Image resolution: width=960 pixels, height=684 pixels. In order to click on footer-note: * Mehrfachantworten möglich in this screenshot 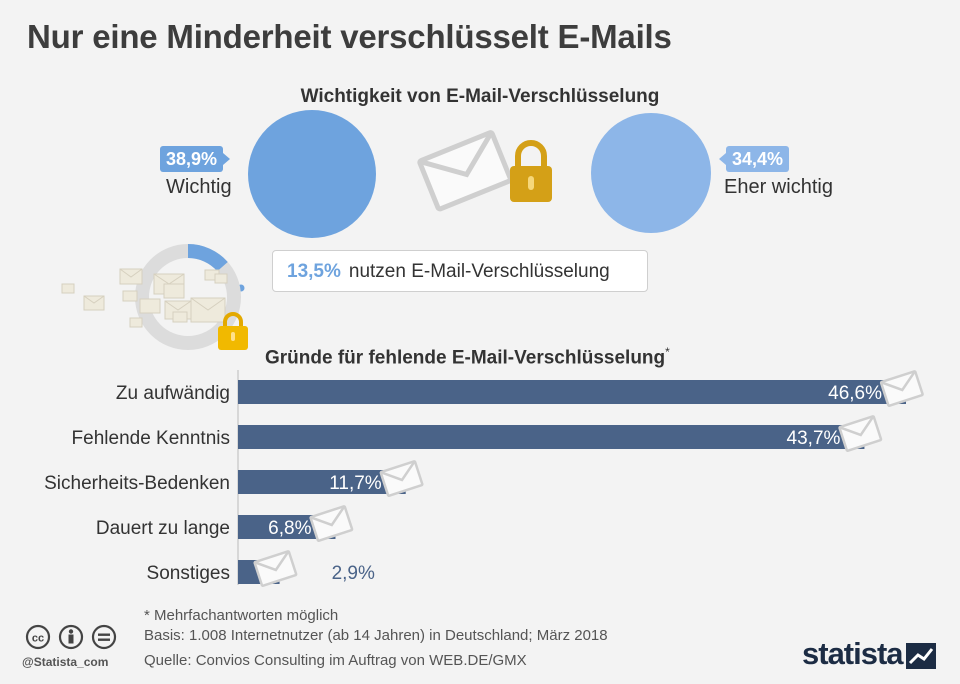, I will do `click(241, 615)`.